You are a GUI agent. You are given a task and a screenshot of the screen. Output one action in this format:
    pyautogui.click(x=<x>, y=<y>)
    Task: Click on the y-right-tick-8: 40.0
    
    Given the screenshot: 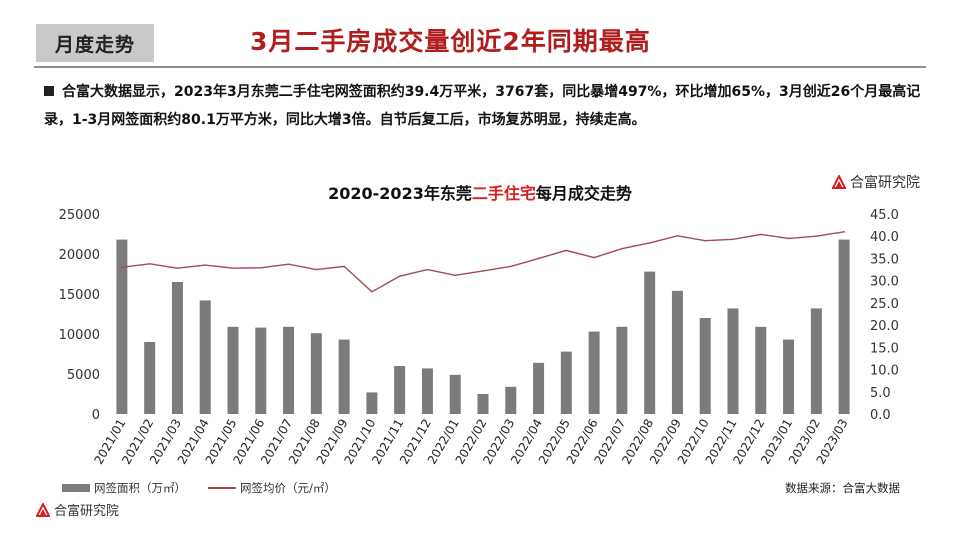 What is the action you would take?
    pyautogui.click(x=884, y=237)
    